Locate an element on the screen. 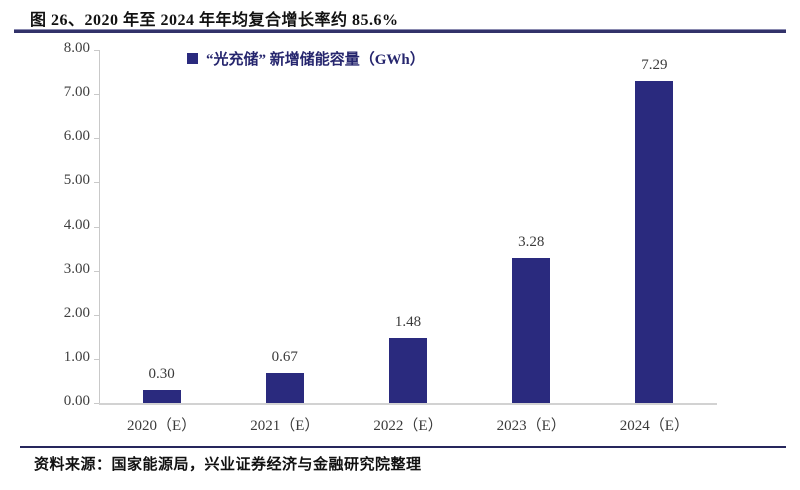 This screenshot has height=490, width=800. y-axis-tick-label: 5.00 is located at coordinates (76, 180).